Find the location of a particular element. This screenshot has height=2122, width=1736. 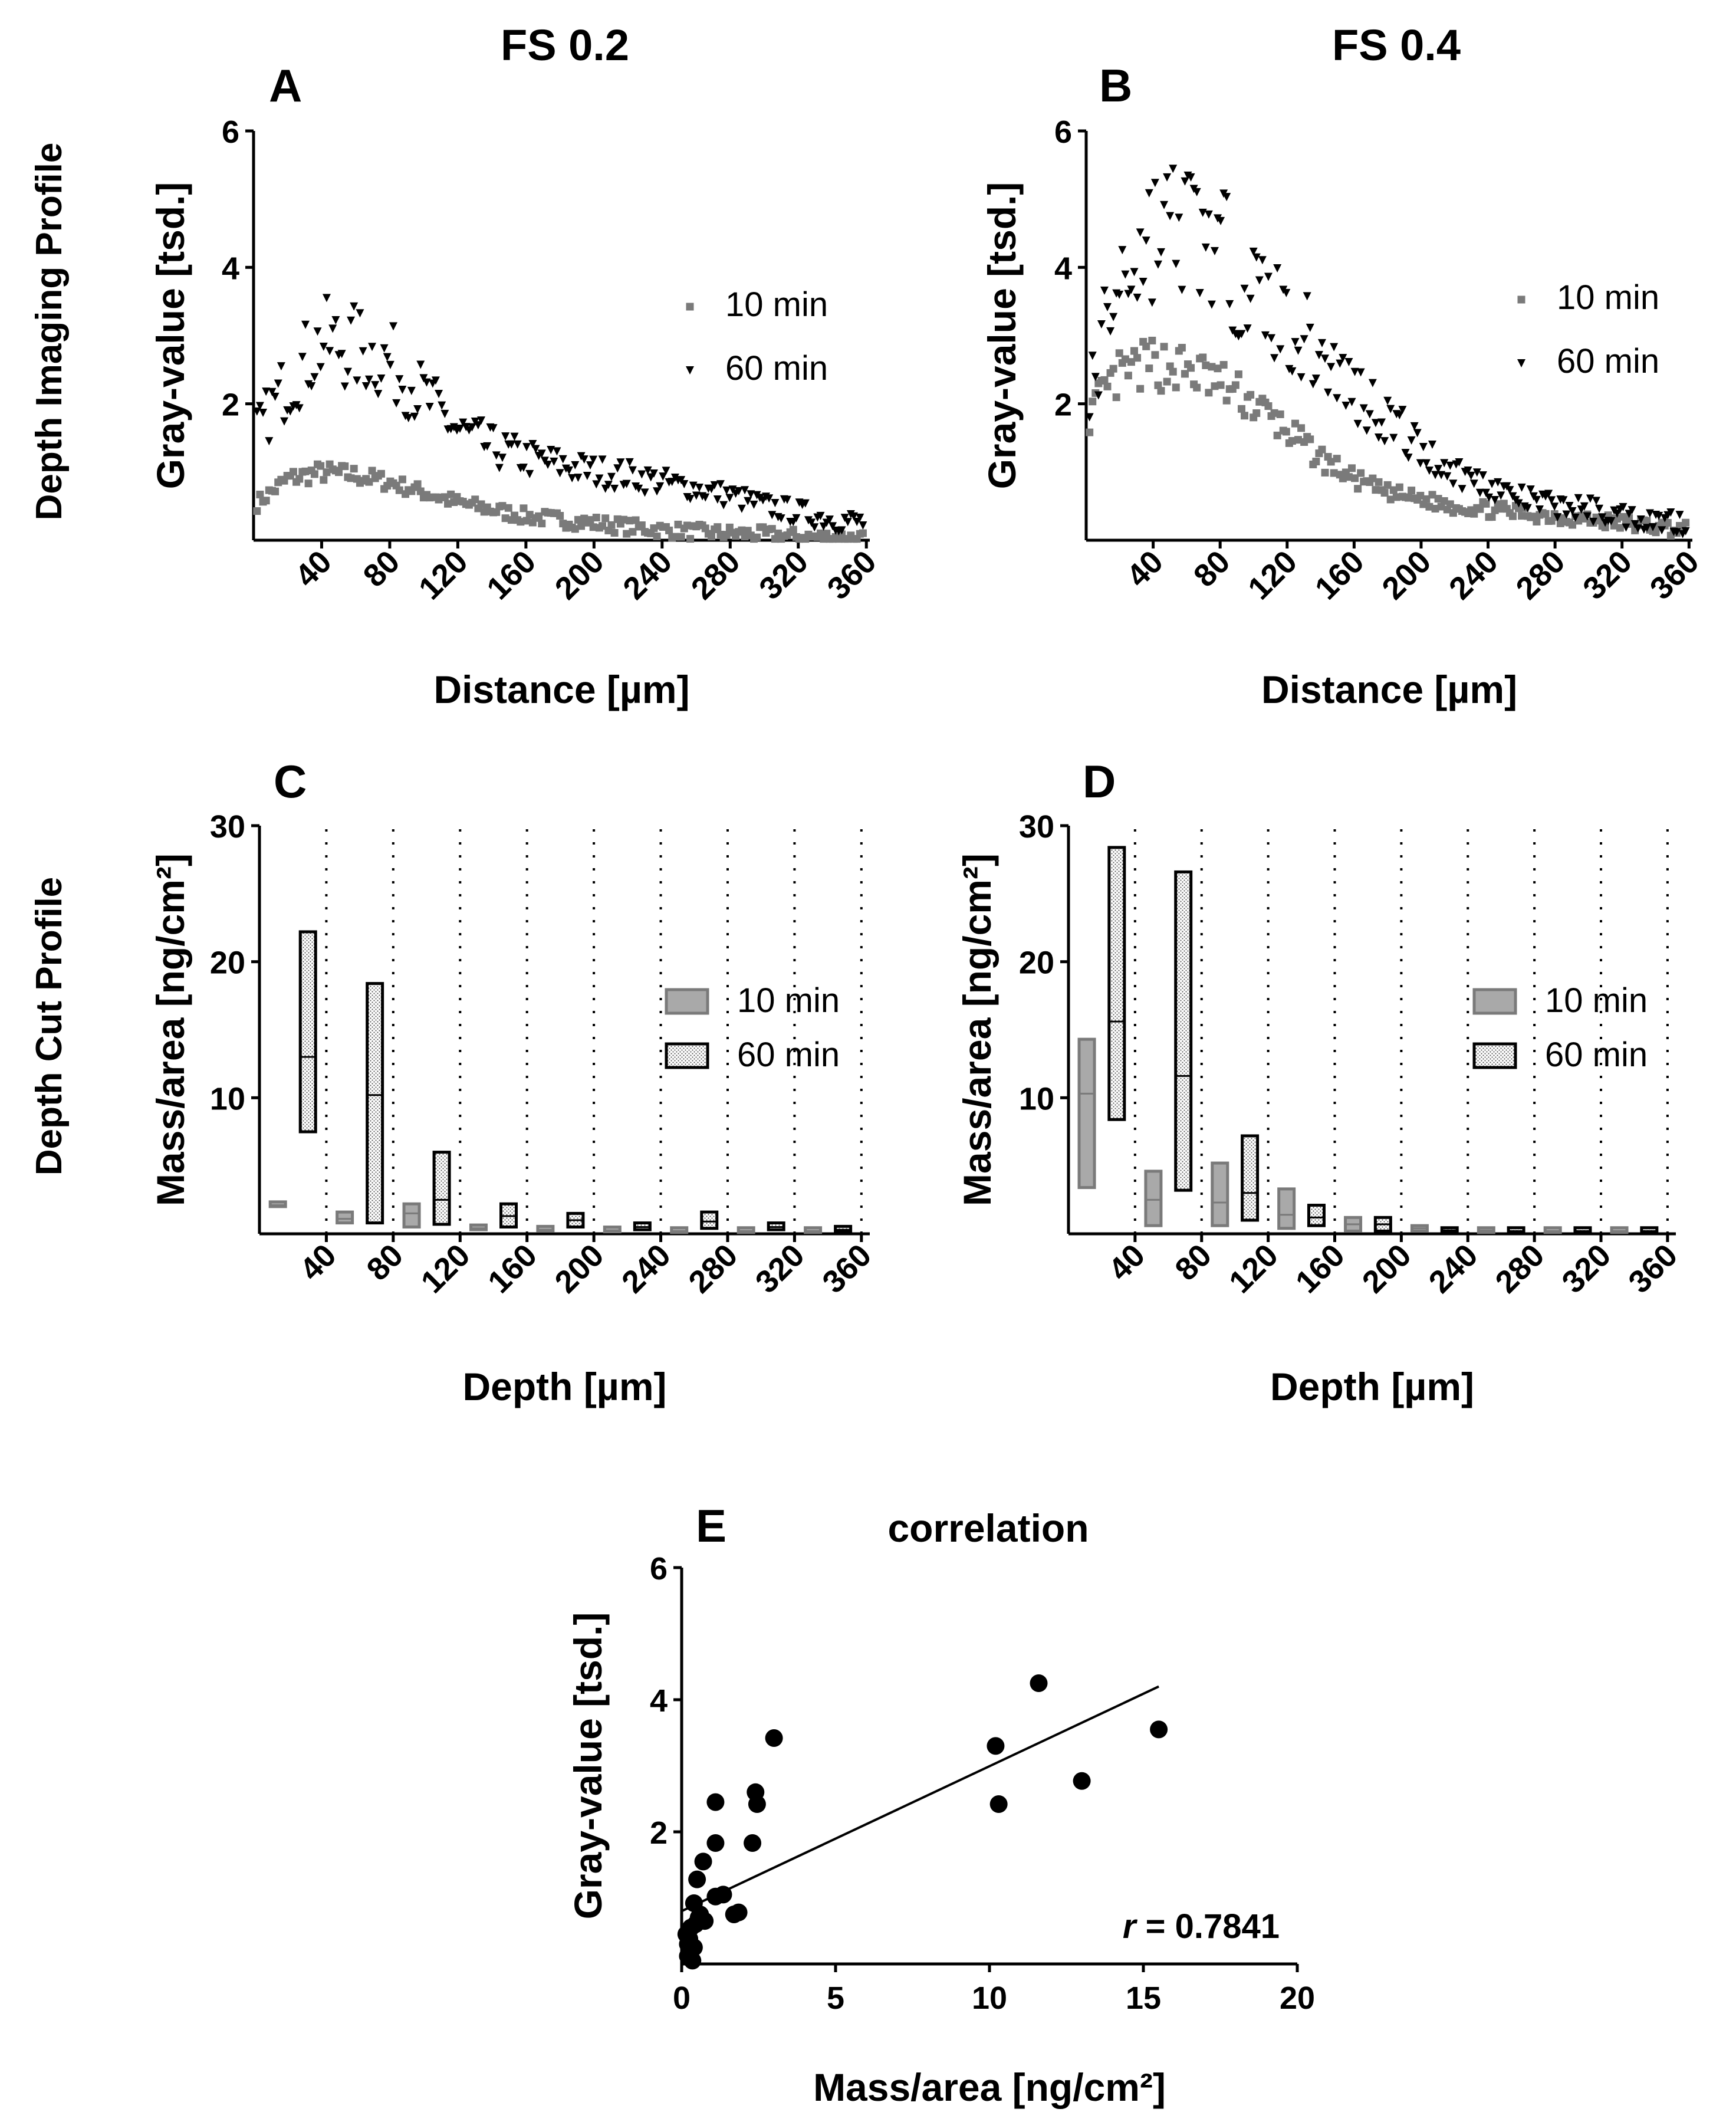

x-tick-label: 15 is located at coordinates (1143, 1998).